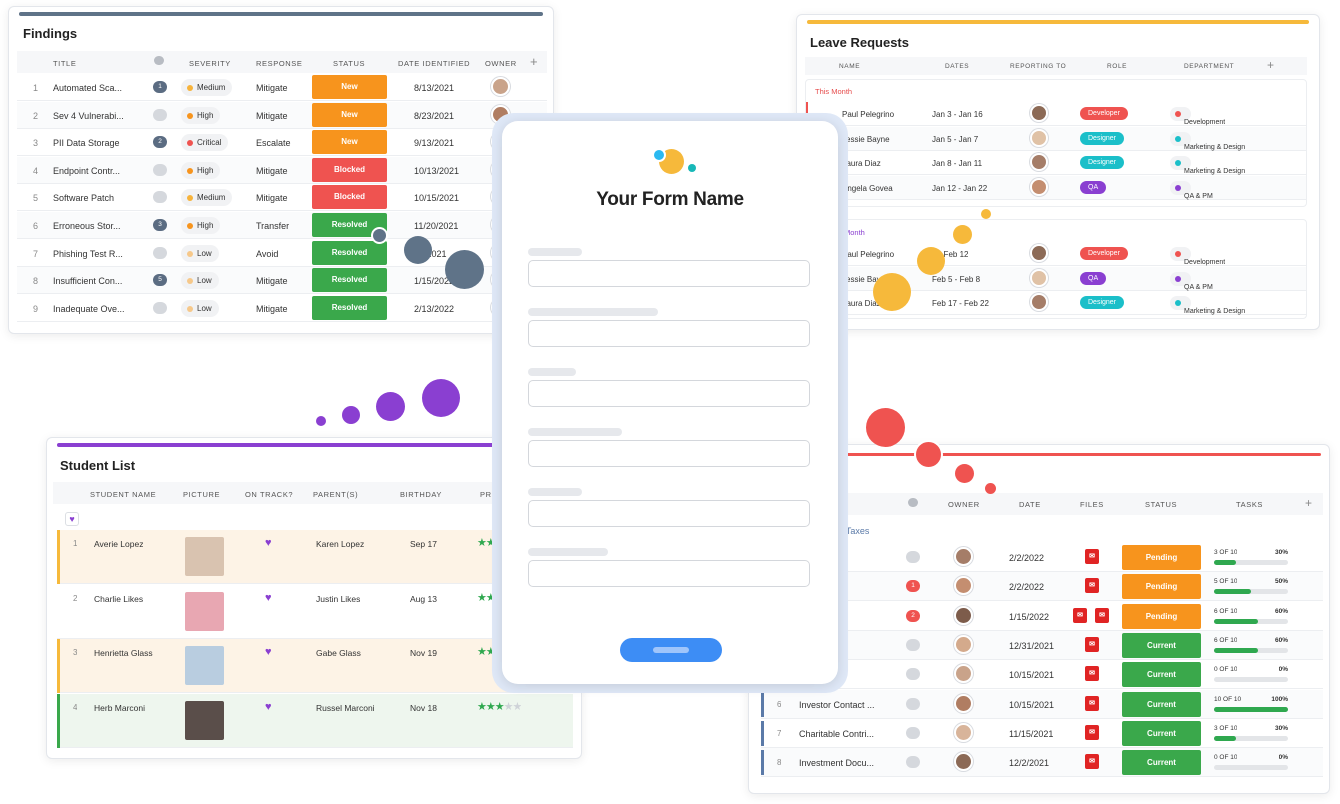 The image size is (1340, 804). Describe the element at coordinates (434, 281) in the screenshot. I see `date-identified: 1/15/2022` at that location.